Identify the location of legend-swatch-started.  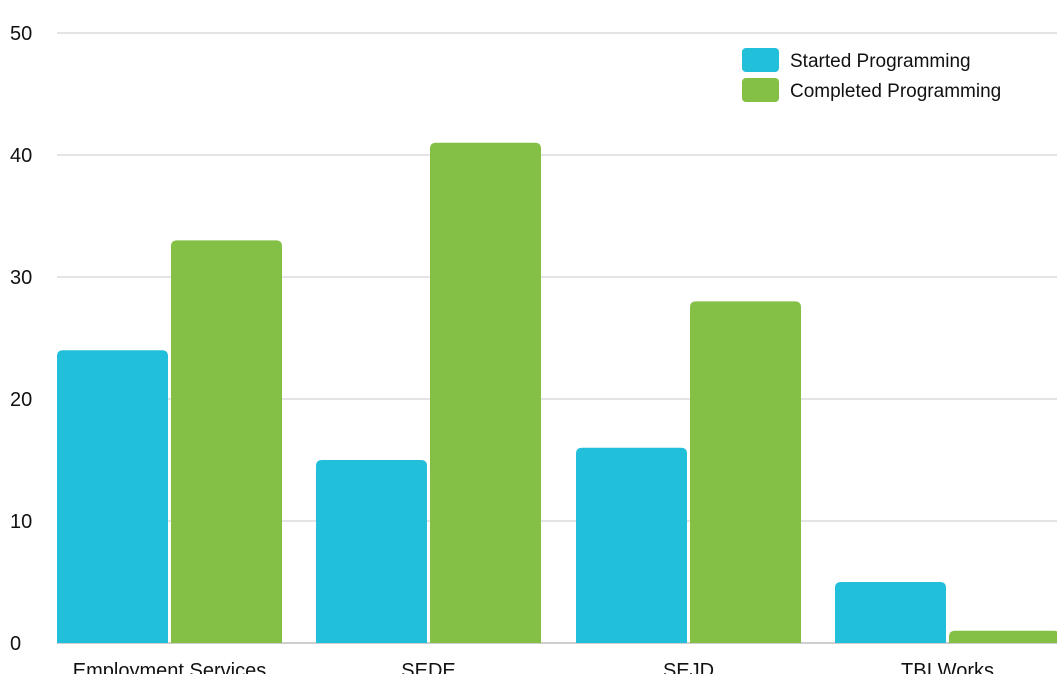
(760, 60).